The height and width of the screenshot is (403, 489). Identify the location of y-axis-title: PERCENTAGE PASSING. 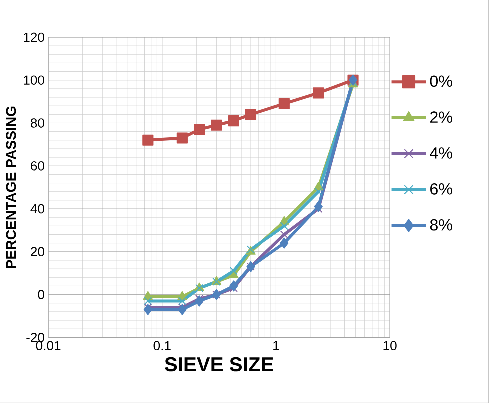
(11, 187).